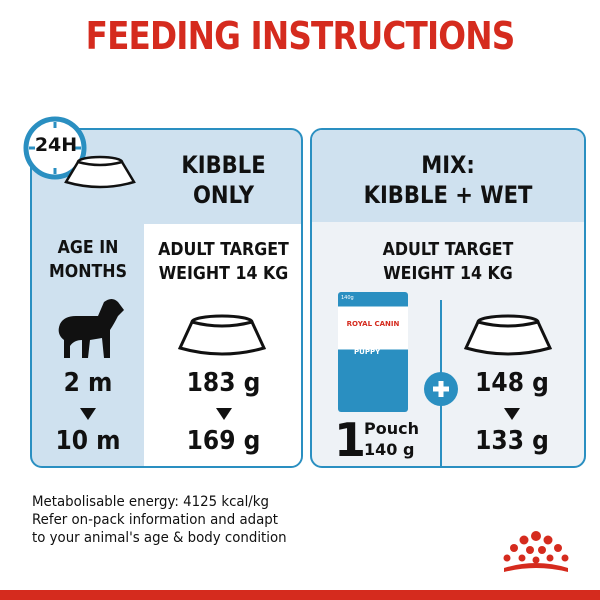 This screenshot has height=600, width=600. What do you see at coordinates (389, 449) in the screenshot?
I see `pouch-weight: 140 g` at bounding box center [389, 449].